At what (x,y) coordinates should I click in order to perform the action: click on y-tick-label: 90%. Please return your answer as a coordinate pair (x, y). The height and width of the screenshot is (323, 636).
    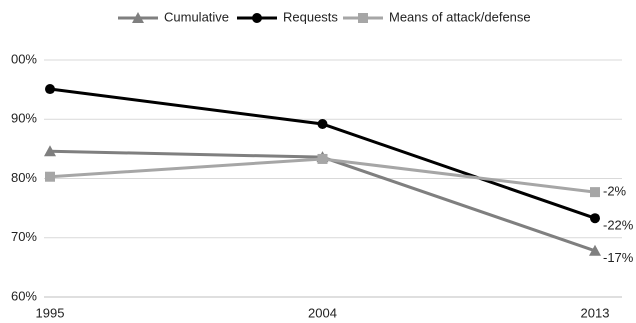
    Looking at the image, I should click on (24, 118).